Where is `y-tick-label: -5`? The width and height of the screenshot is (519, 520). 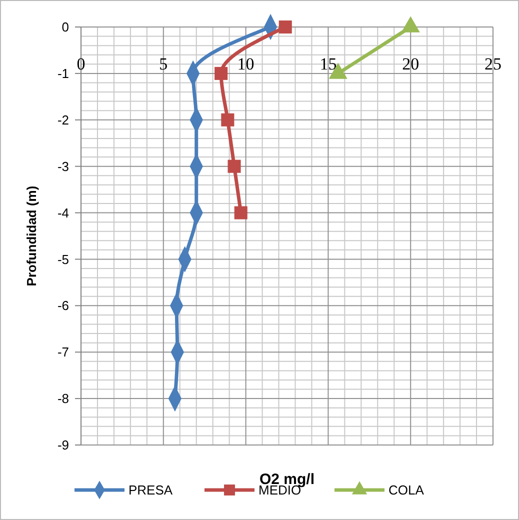 y-tick-label: -5 is located at coordinates (63, 259).